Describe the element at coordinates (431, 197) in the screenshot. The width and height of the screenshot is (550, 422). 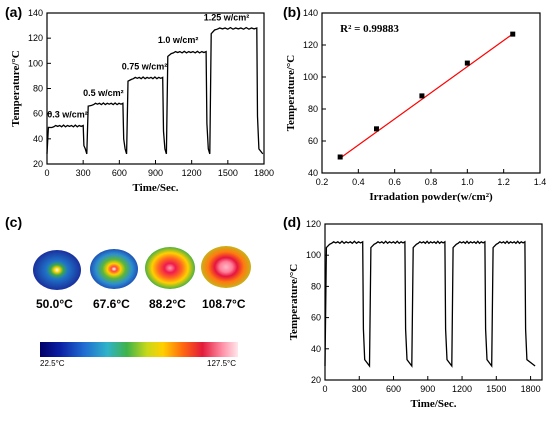
I see `x-axis-label: Irradation powder(w/cm²)` at that location.